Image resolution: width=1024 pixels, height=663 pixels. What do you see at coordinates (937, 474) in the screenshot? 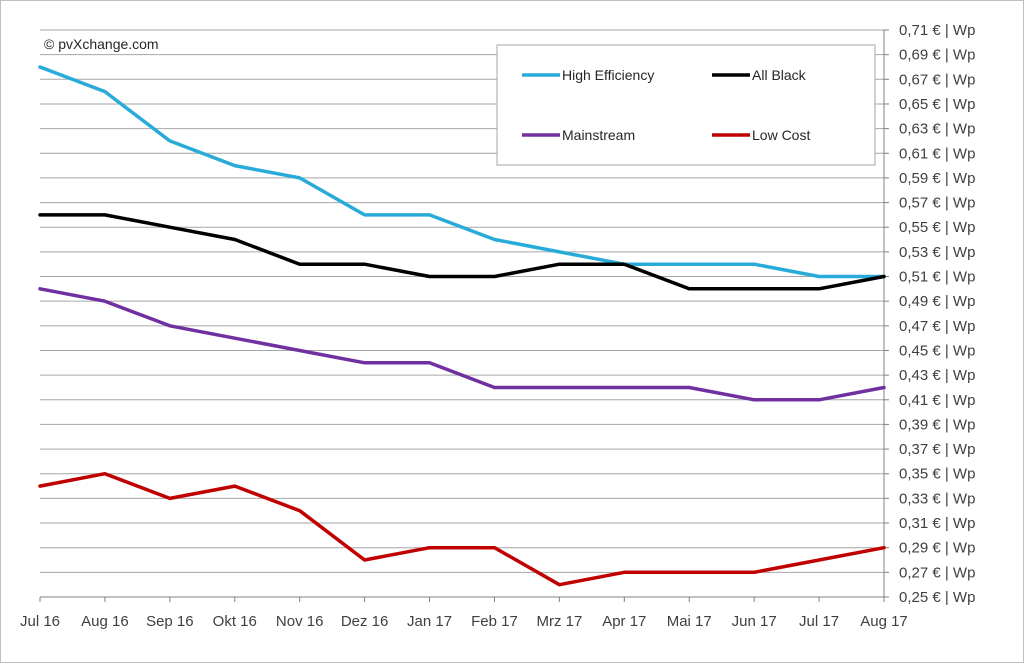
I see `y-tick-label: 0,35 € | Wp` at bounding box center [937, 474].